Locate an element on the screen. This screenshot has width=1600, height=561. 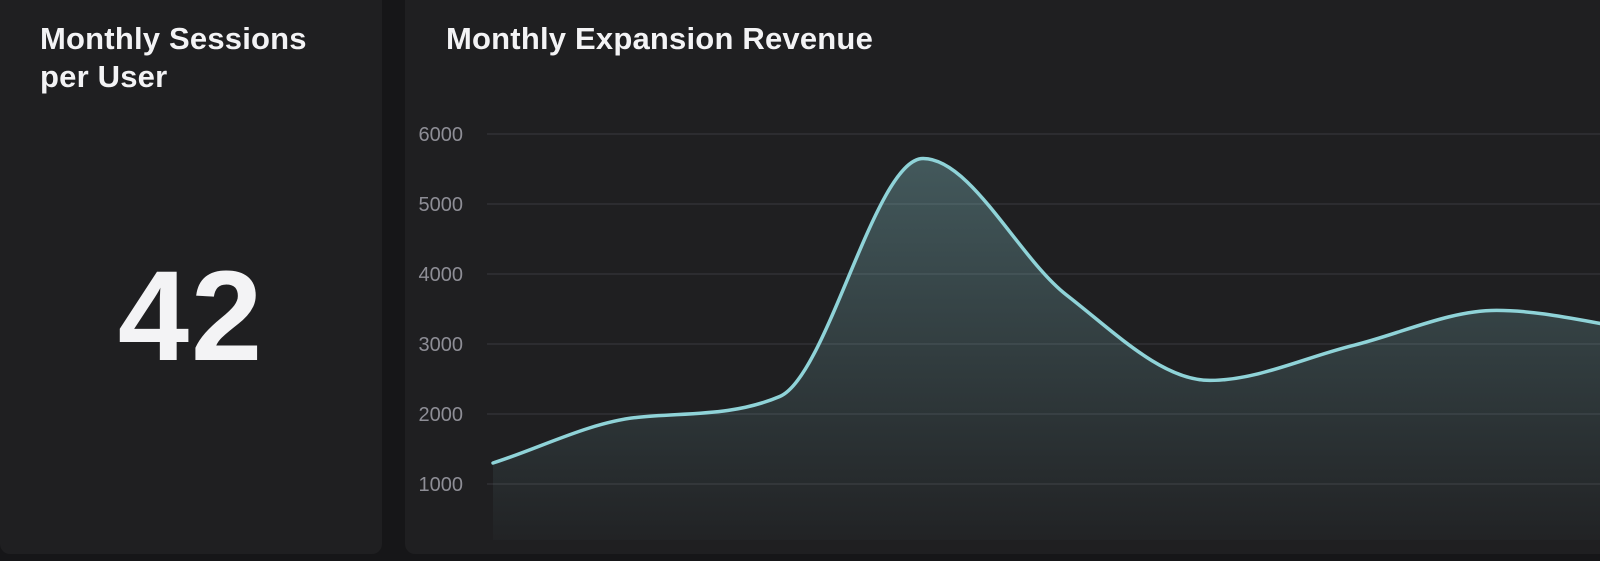
y-tick-label: 5000 is located at coordinates (441, 205).